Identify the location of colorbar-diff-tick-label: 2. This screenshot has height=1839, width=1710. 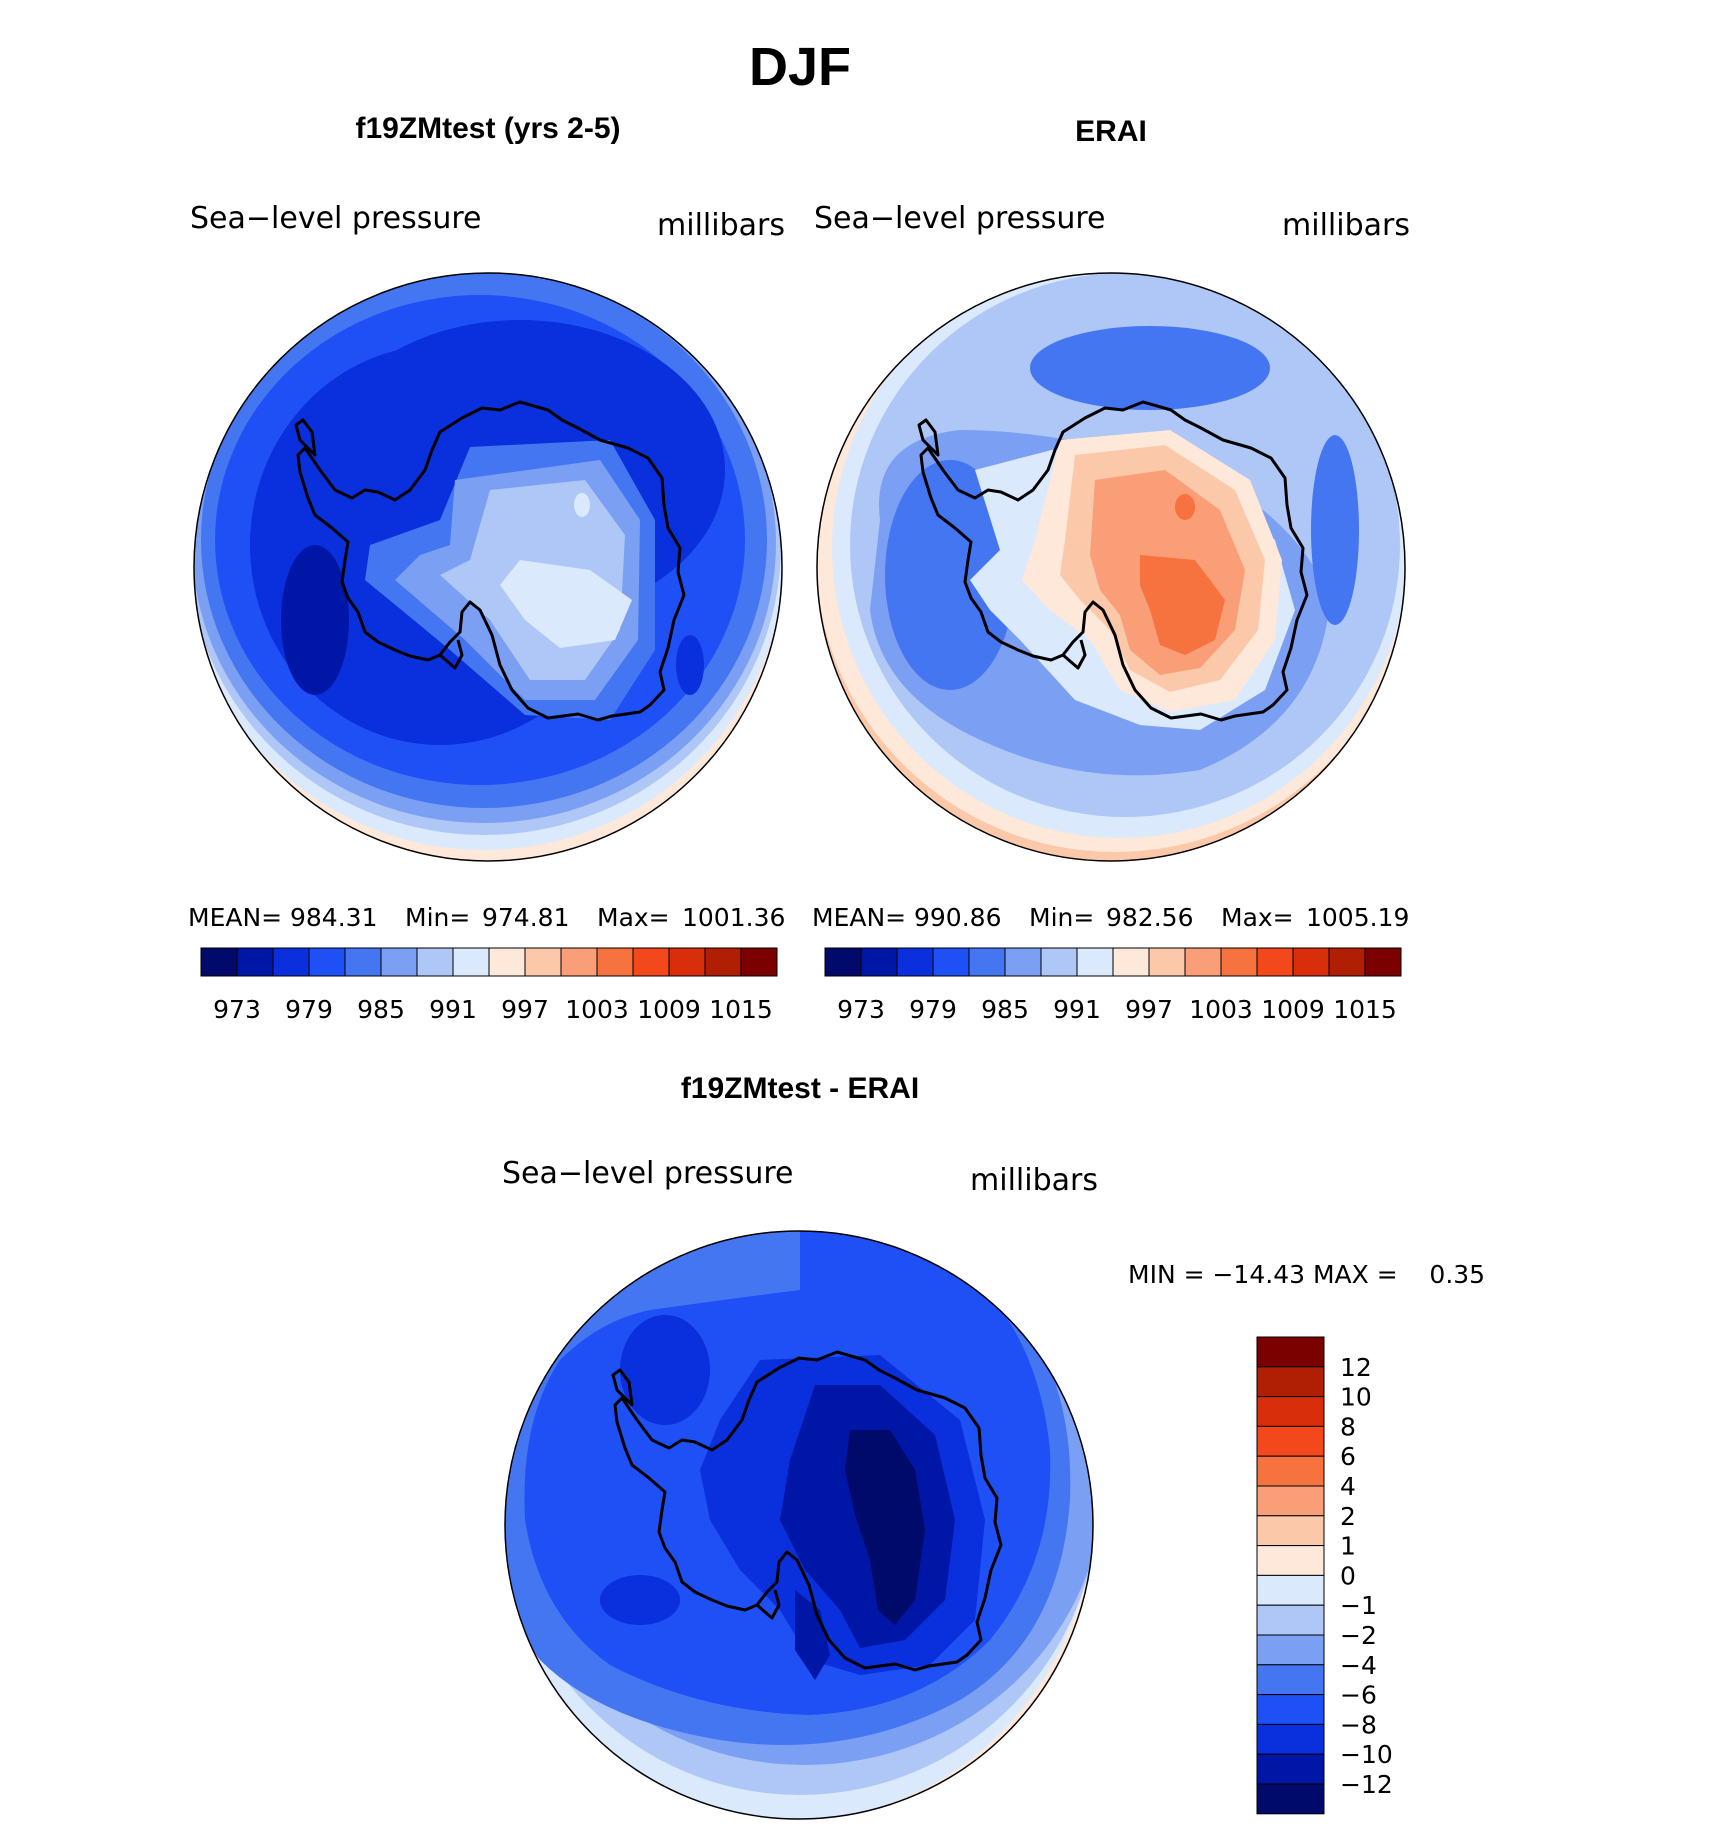
(1348, 1516).